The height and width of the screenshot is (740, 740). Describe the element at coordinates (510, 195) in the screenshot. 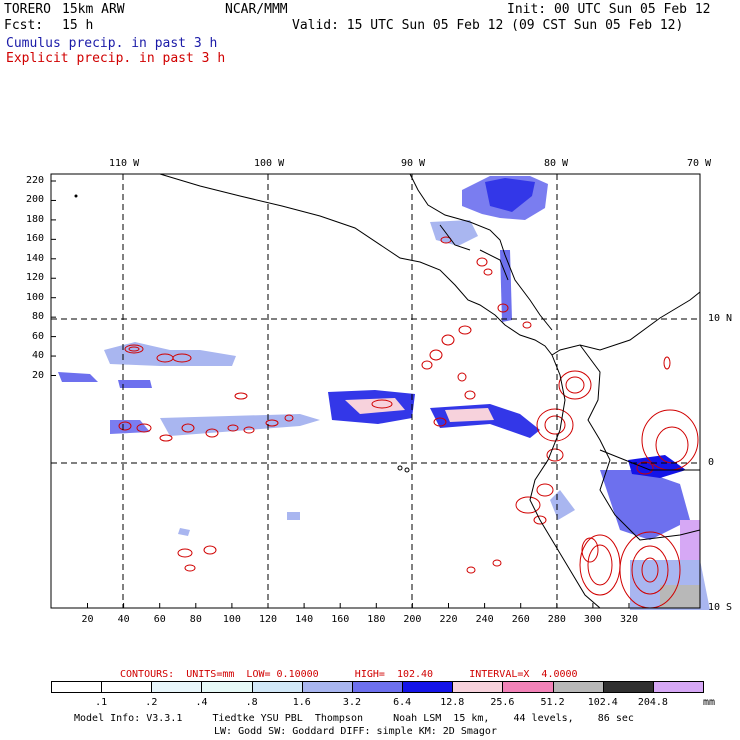

I see `precip-caribbean-core` at that location.